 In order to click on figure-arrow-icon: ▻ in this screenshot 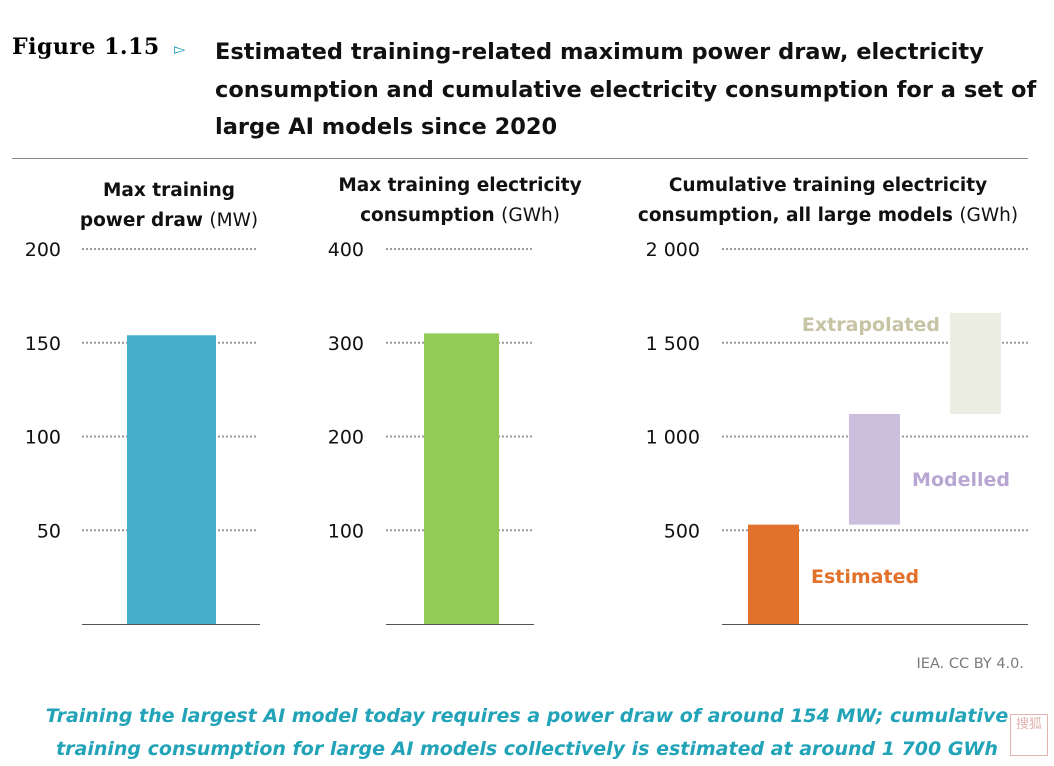, I will do `click(180, 49)`.